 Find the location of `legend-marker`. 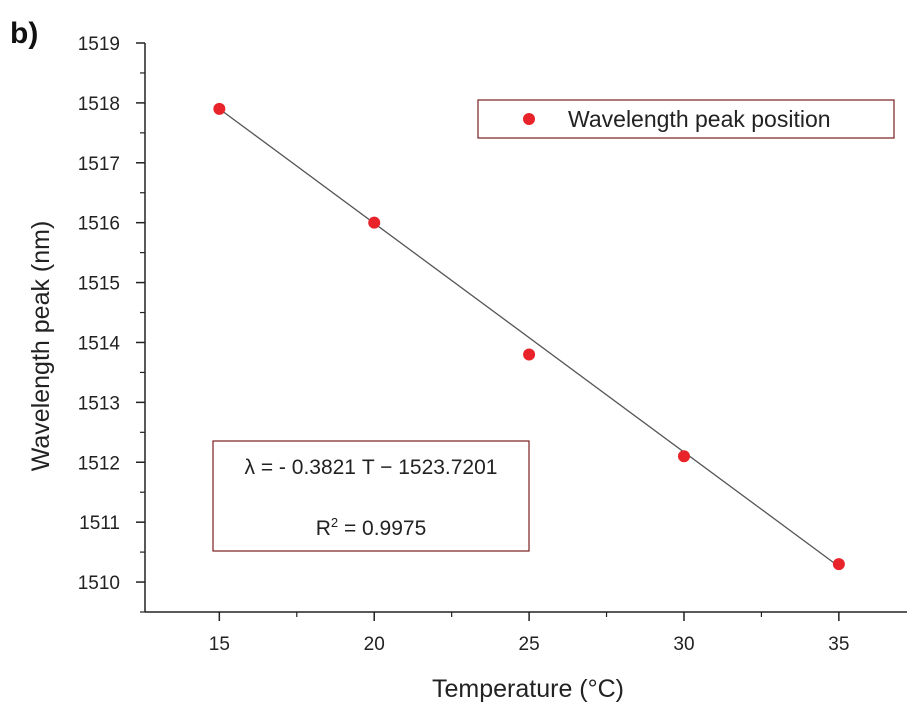

legend-marker is located at coordinates (529, 119).